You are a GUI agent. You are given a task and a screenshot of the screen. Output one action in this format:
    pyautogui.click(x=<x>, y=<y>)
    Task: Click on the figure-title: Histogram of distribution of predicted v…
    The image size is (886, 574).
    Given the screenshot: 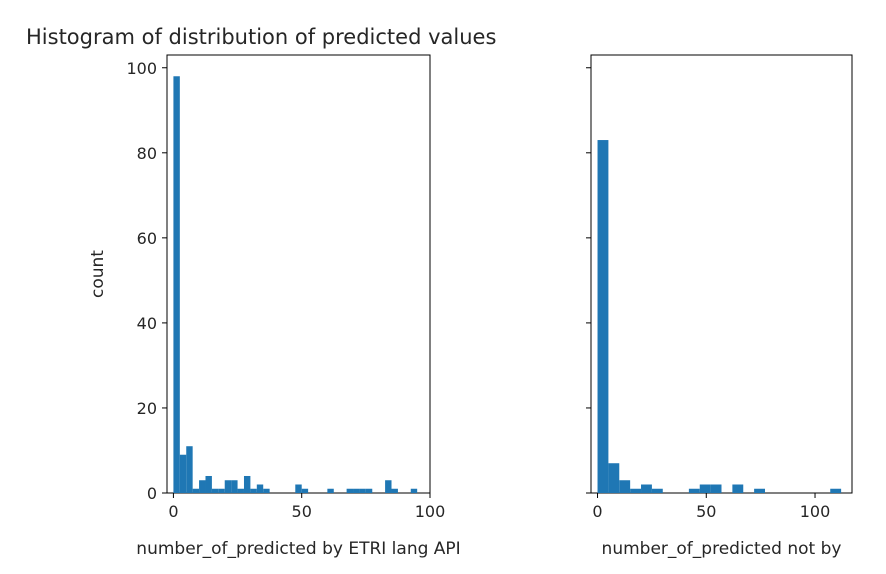 What is the action you would take?
    pyautogui.click(x=261, y=37)
    